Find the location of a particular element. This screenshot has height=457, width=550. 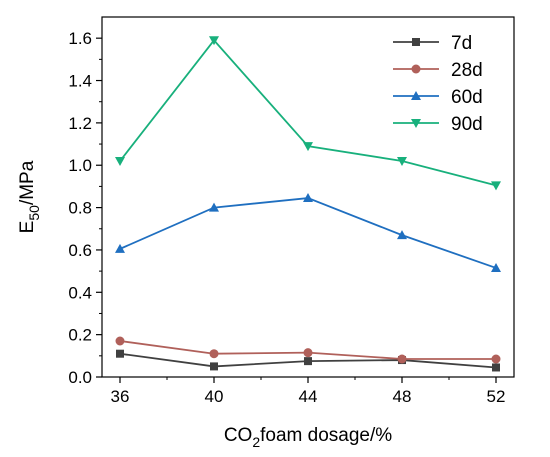

legend: 7d 28d 60d 90d is located at coordinates (438, 84).